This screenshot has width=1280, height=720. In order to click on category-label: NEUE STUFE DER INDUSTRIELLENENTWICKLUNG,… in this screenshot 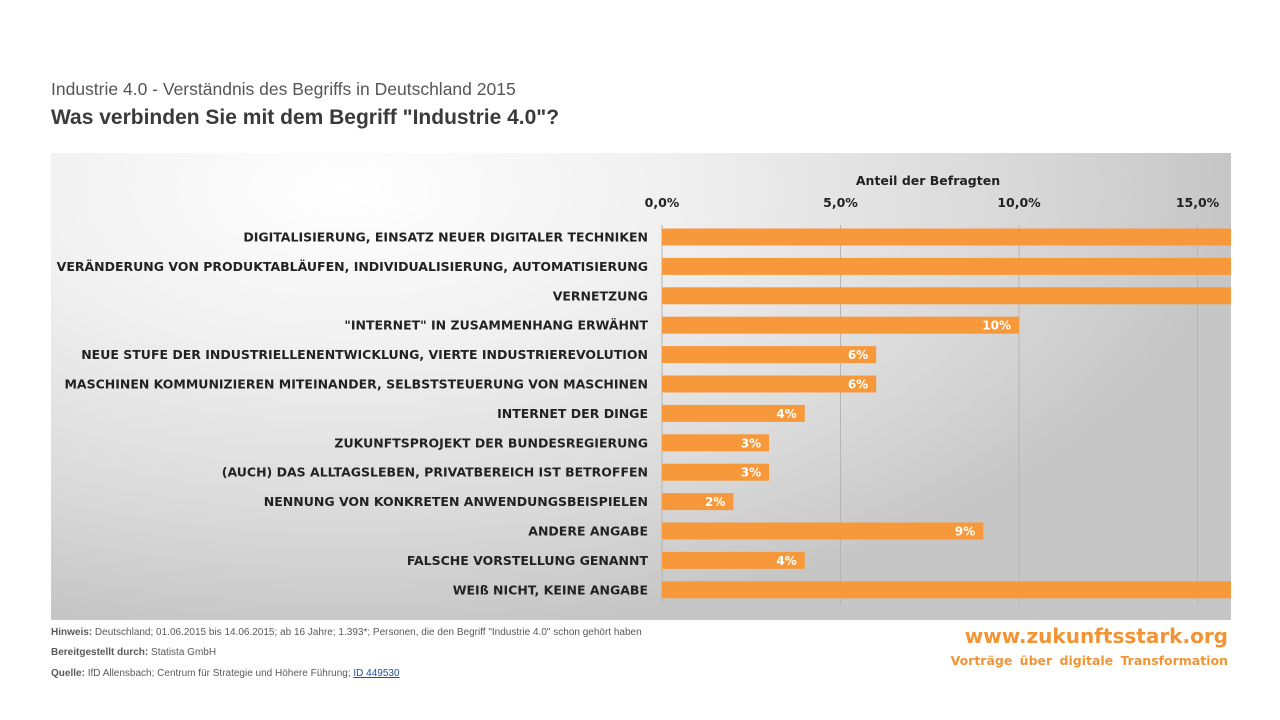, I will do `click(364, 354)`.